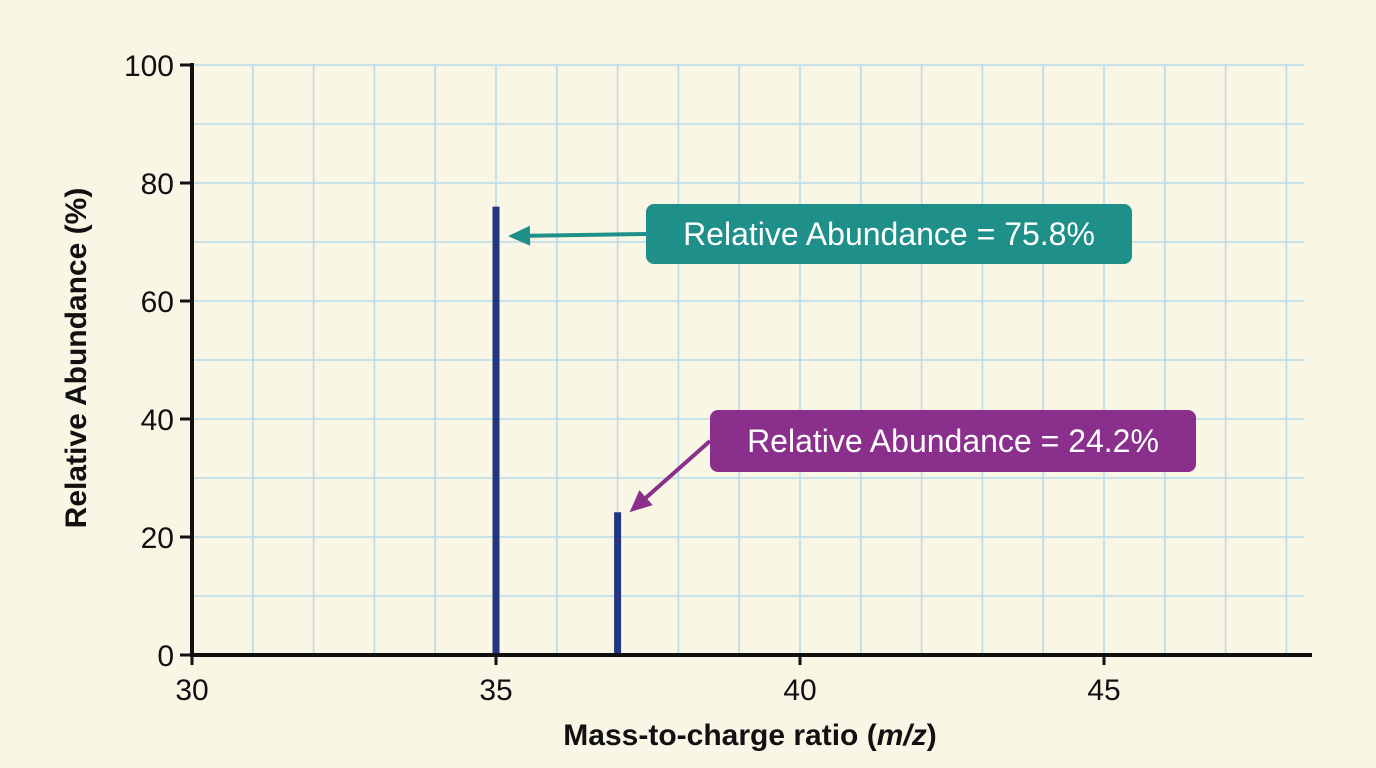 This screenshot has height=768, width=1376. Describe the element at coordinates (157, 184) in the screenshot. I see `y-tick-label: 80` at that location.